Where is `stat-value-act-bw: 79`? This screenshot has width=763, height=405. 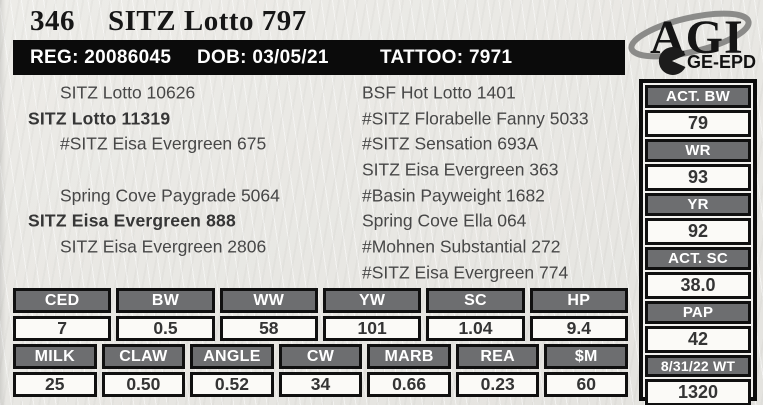
stat-value-act-bw: 79 is located at coordinates (698, 123).